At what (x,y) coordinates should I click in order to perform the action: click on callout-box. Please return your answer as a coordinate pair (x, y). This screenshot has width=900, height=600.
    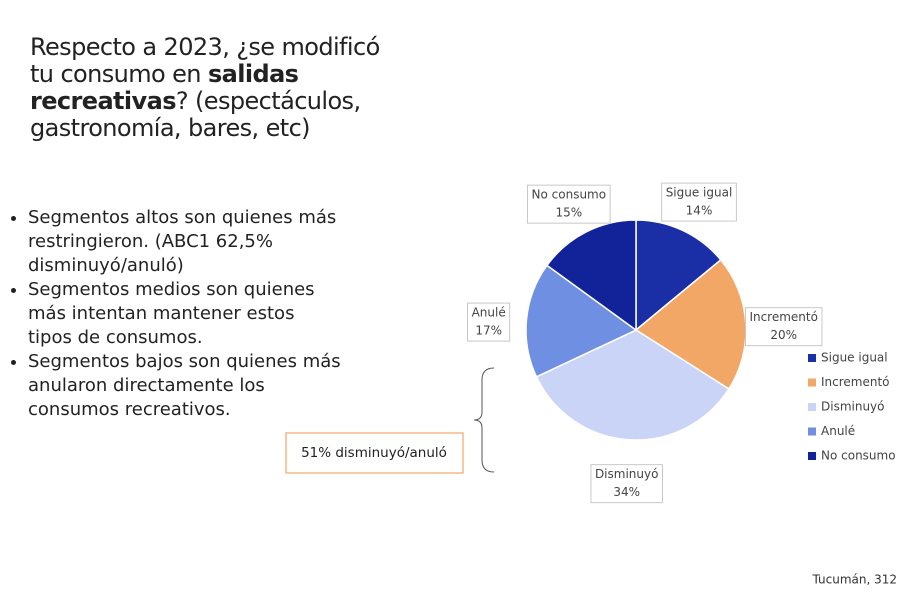
    Looking at the image, I should click on (374, 453).